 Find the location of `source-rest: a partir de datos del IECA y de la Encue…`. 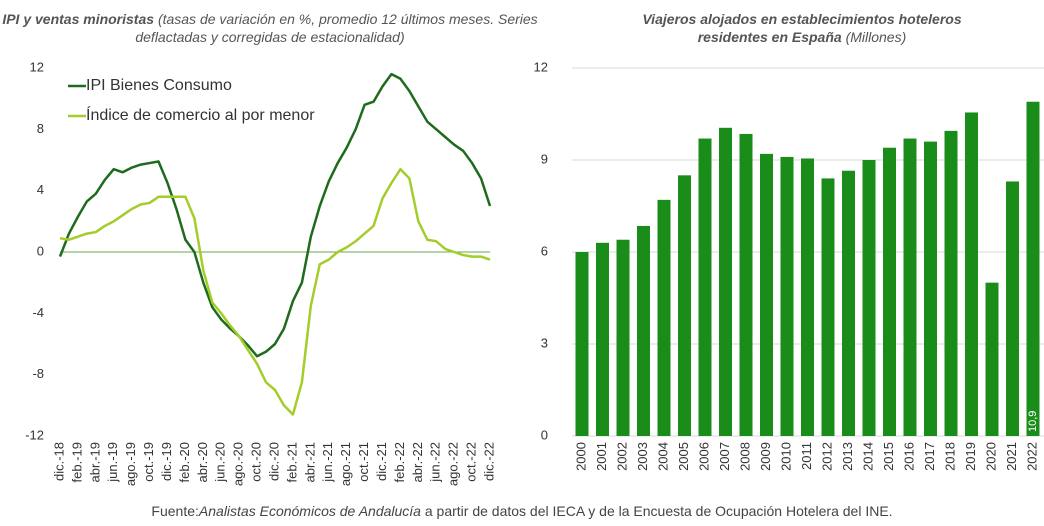

source-rest: a partir de datos del IECA y de la Encue… is located at coordinates (658, 511).